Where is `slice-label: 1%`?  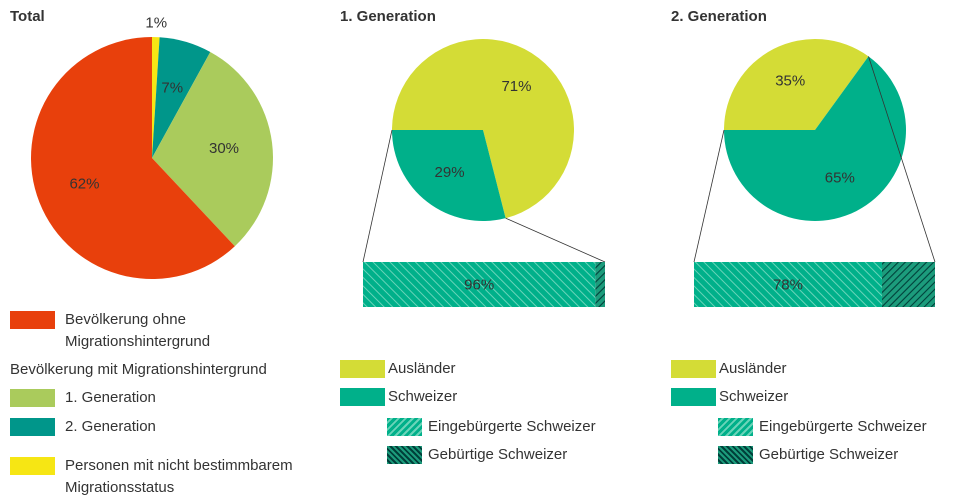
slice-label: 1% is located at coordinates (156, 23).